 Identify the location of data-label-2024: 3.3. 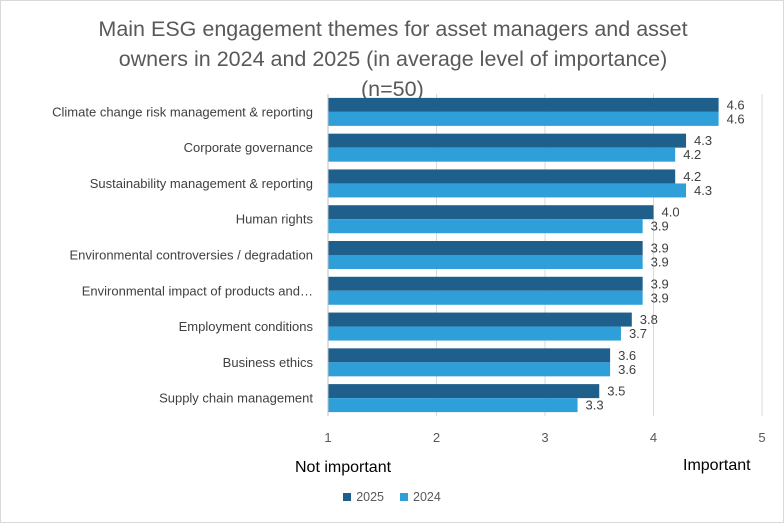
(595, 405).